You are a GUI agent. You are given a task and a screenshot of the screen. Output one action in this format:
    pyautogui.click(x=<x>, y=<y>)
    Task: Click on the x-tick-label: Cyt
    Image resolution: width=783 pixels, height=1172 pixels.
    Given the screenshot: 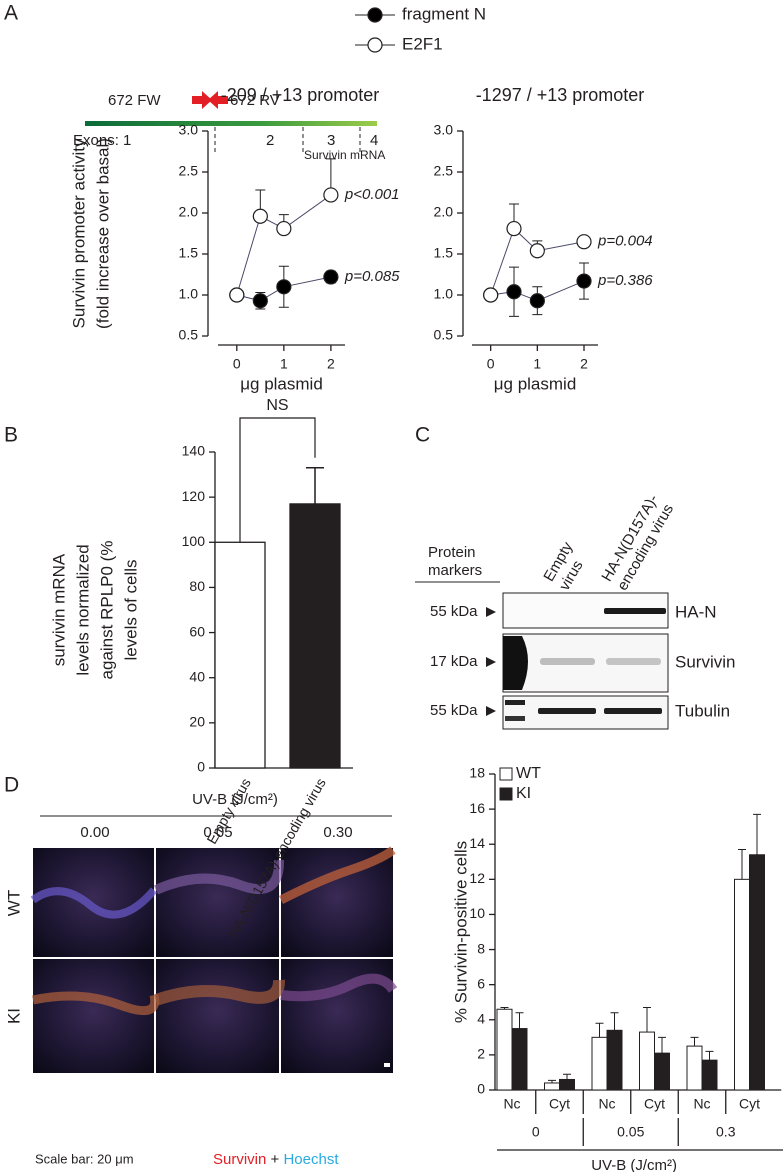 What is the action you would take?
    pyautogui.click(x=654, y=1104)
    